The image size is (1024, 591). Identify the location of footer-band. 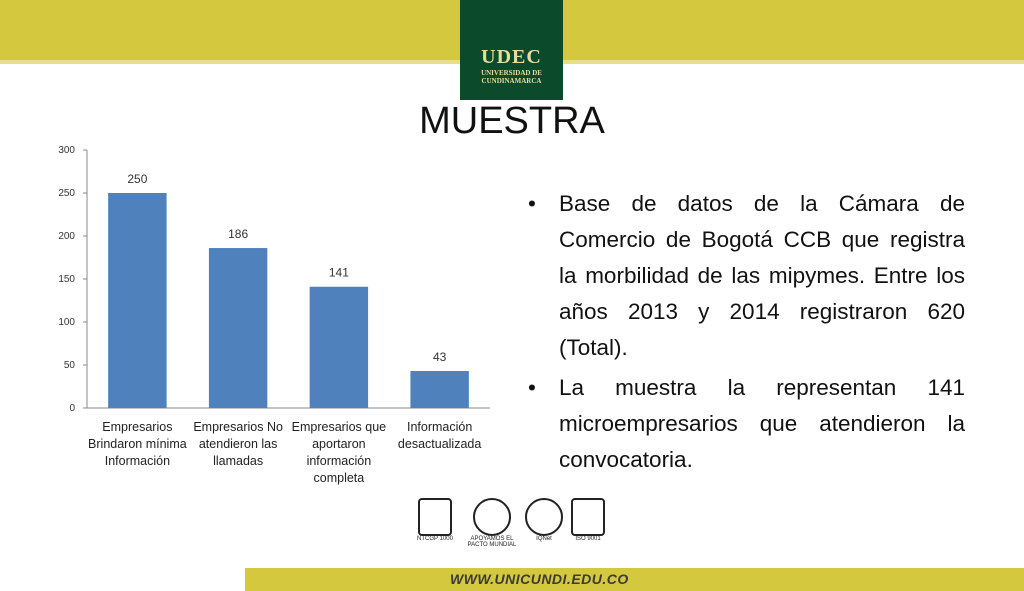
(634, 579).